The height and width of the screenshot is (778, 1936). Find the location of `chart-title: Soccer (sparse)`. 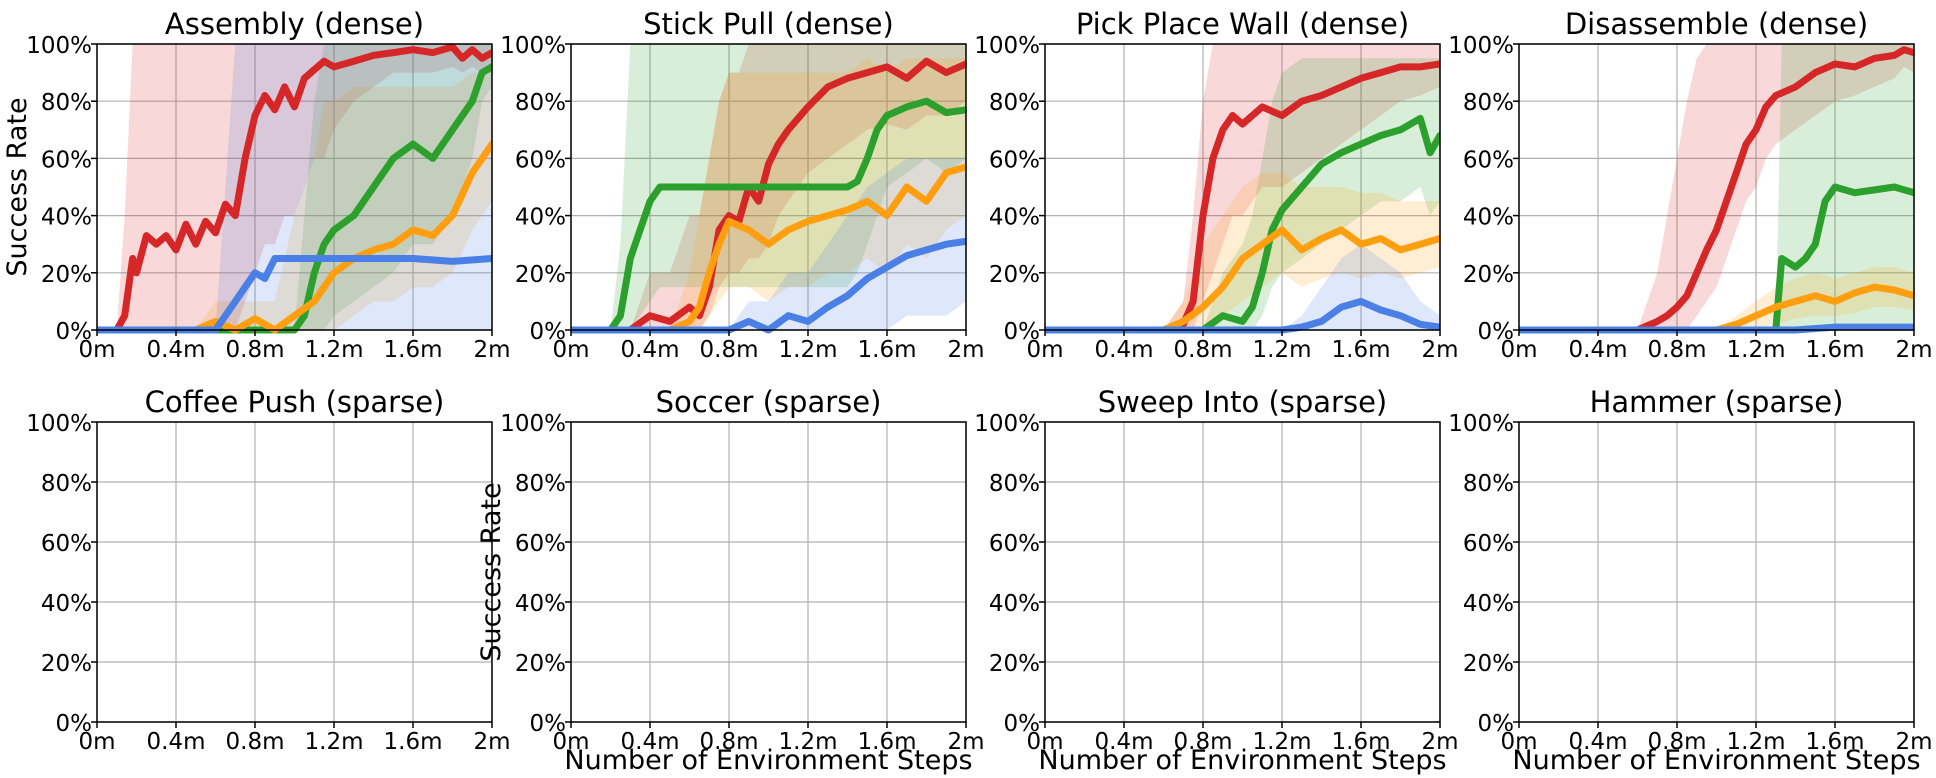

chart-title: Soccer (sparse) is located at coordinates (769, 402).